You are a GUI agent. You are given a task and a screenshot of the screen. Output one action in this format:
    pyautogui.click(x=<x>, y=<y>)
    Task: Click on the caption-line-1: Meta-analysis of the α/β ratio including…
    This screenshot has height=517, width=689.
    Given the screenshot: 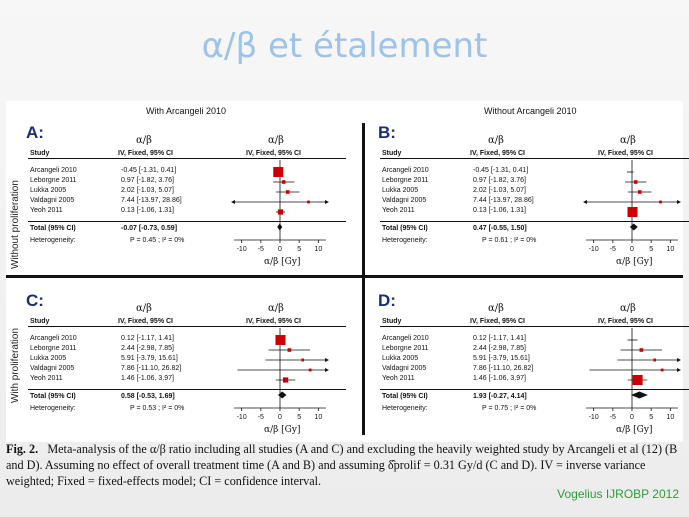 What is the action you would take?
    pyautogui.click(x=362, y=449)
    